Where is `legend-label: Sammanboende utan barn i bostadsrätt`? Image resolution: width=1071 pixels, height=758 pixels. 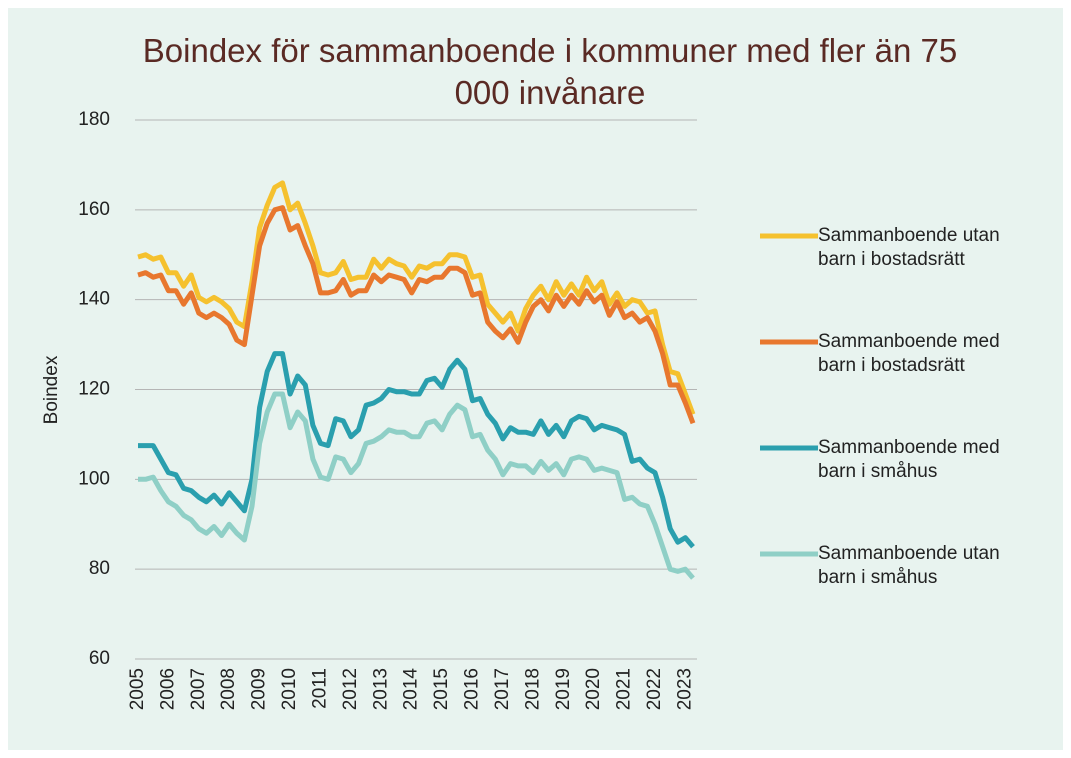 legend-label: Sammanboende utan barn i bostadsrätt is located at coordinates (909, 247).